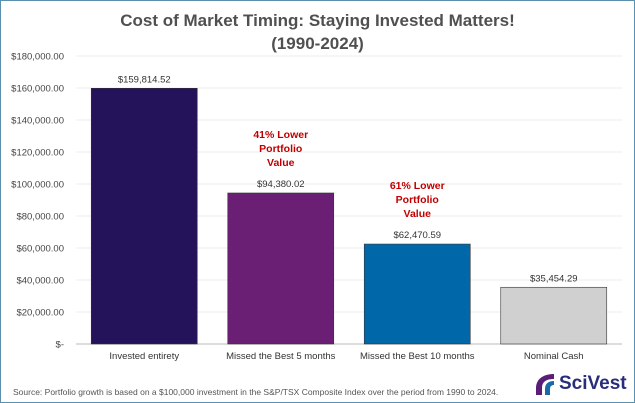  Describe the element at coordinates (40, 249) in the screenshot. I see `y-tick-label: $60,000.00` at that location.